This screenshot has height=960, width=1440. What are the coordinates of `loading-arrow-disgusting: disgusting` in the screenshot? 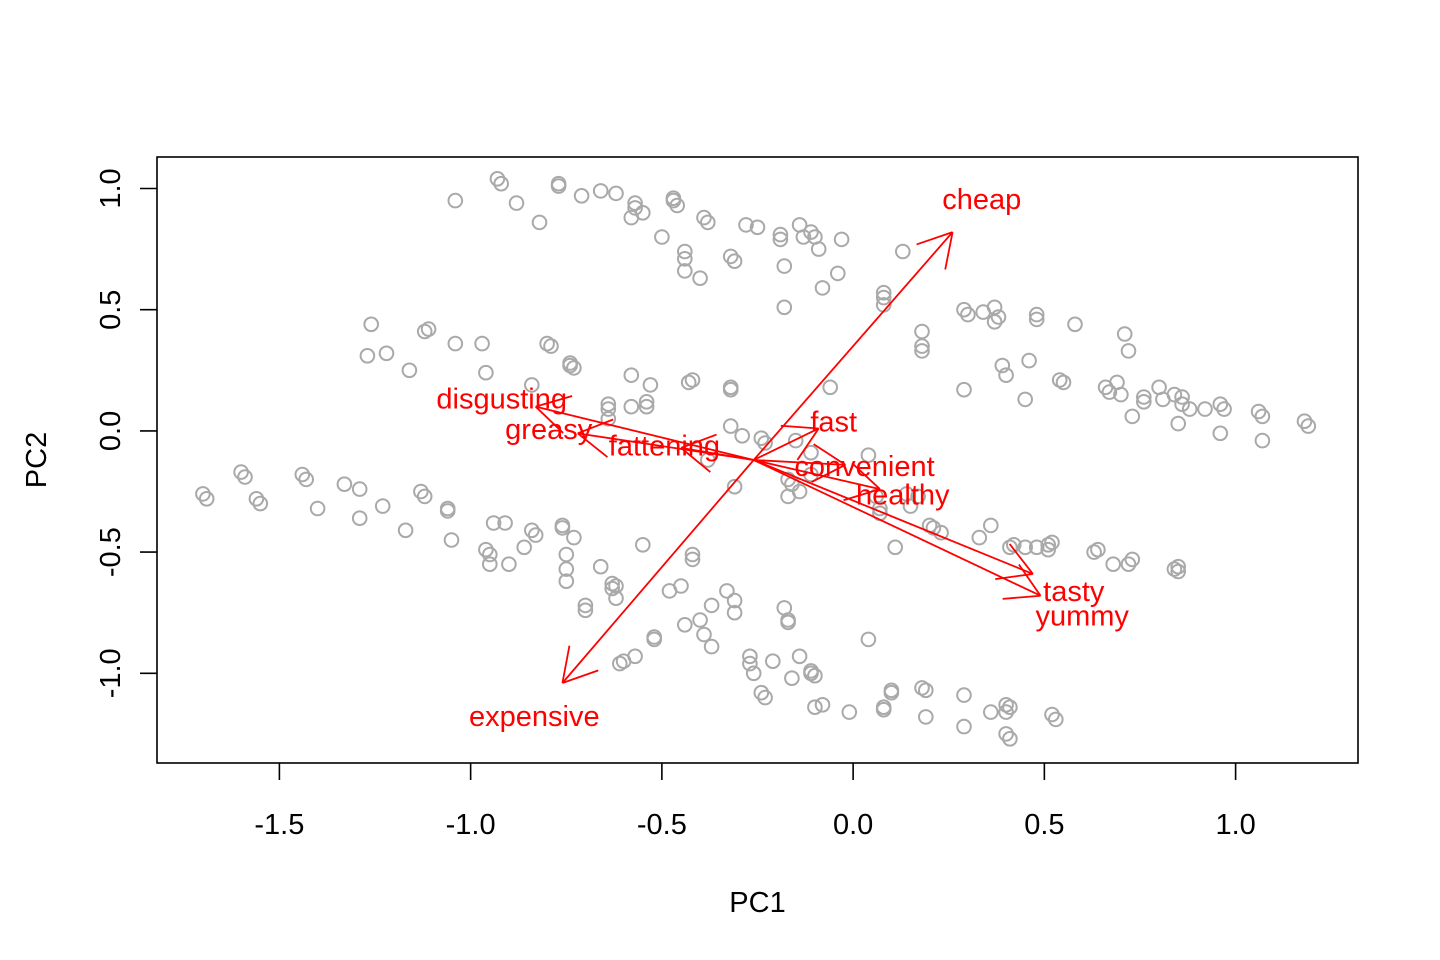 It's located at (595, 422).